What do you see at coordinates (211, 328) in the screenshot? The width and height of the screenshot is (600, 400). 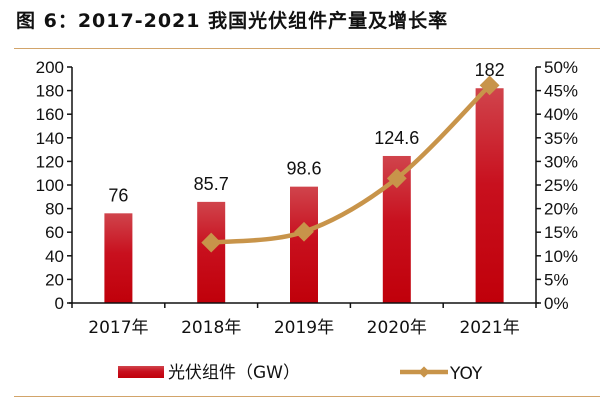 I see `x-tick-label: 2018年` at bounding box center [211, 328].